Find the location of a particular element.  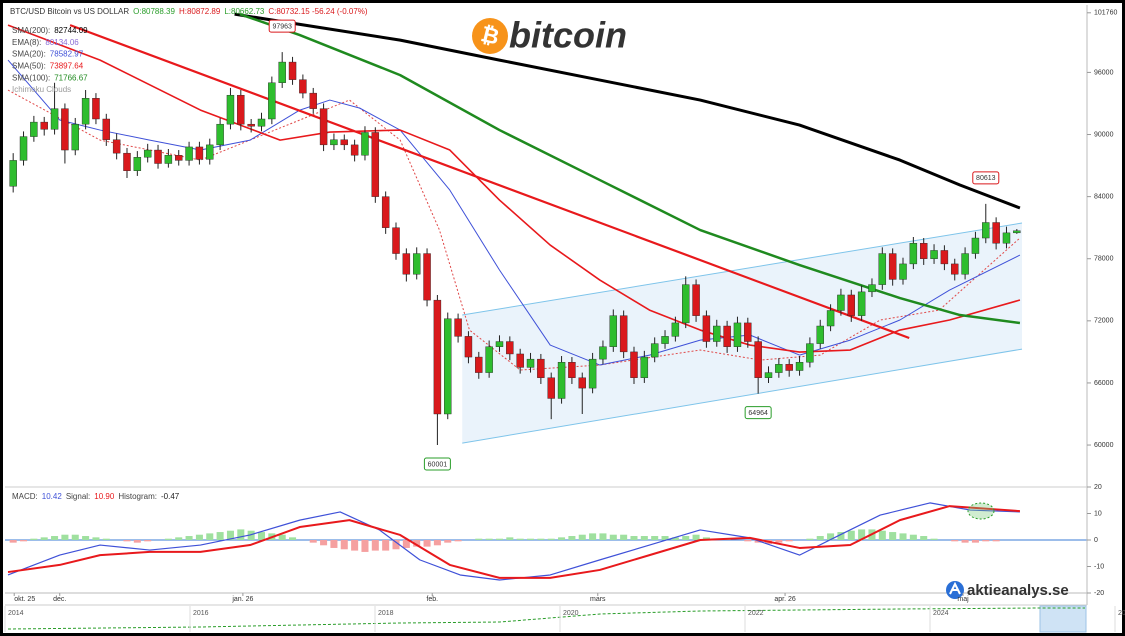

quote-value: O:80788.39 is located at coordinates (154, 11).